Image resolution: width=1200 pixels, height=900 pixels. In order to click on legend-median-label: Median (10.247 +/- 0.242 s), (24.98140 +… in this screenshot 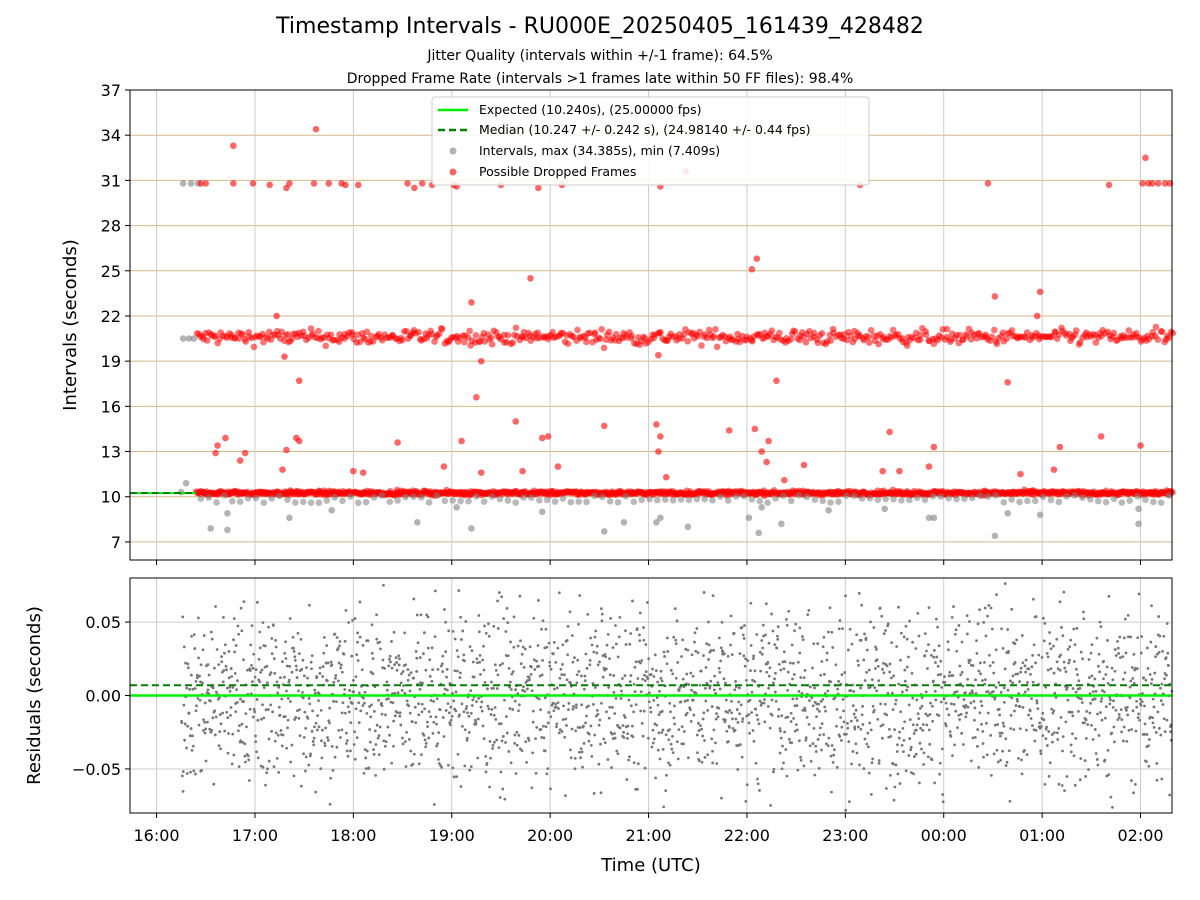, I will do `click(644, 129)`.